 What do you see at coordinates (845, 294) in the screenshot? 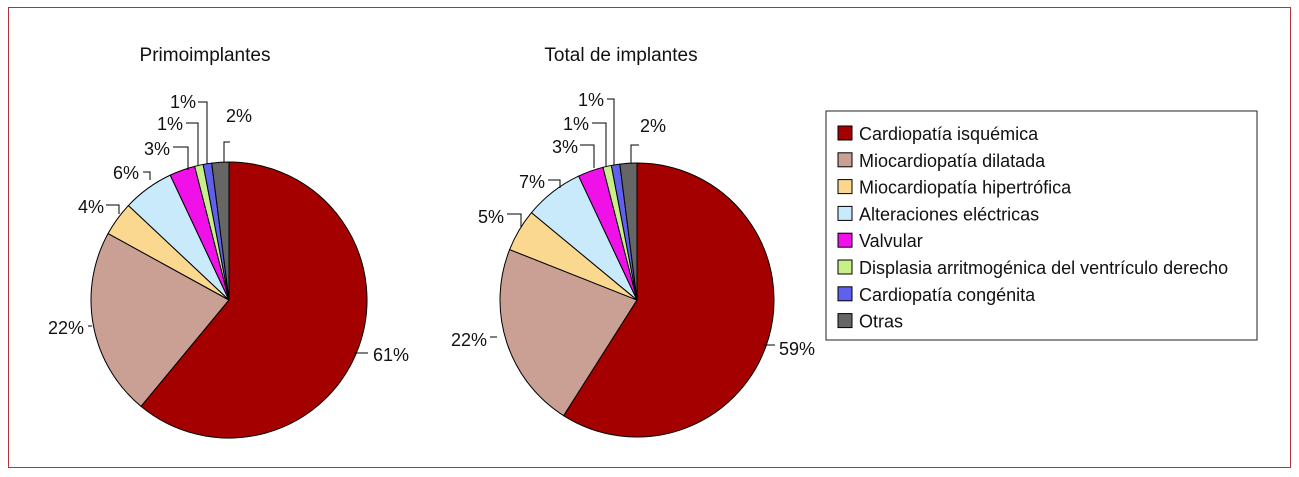
I see `legend-swatch-cardiopatia-congenita` at bounding box center [845, 294].